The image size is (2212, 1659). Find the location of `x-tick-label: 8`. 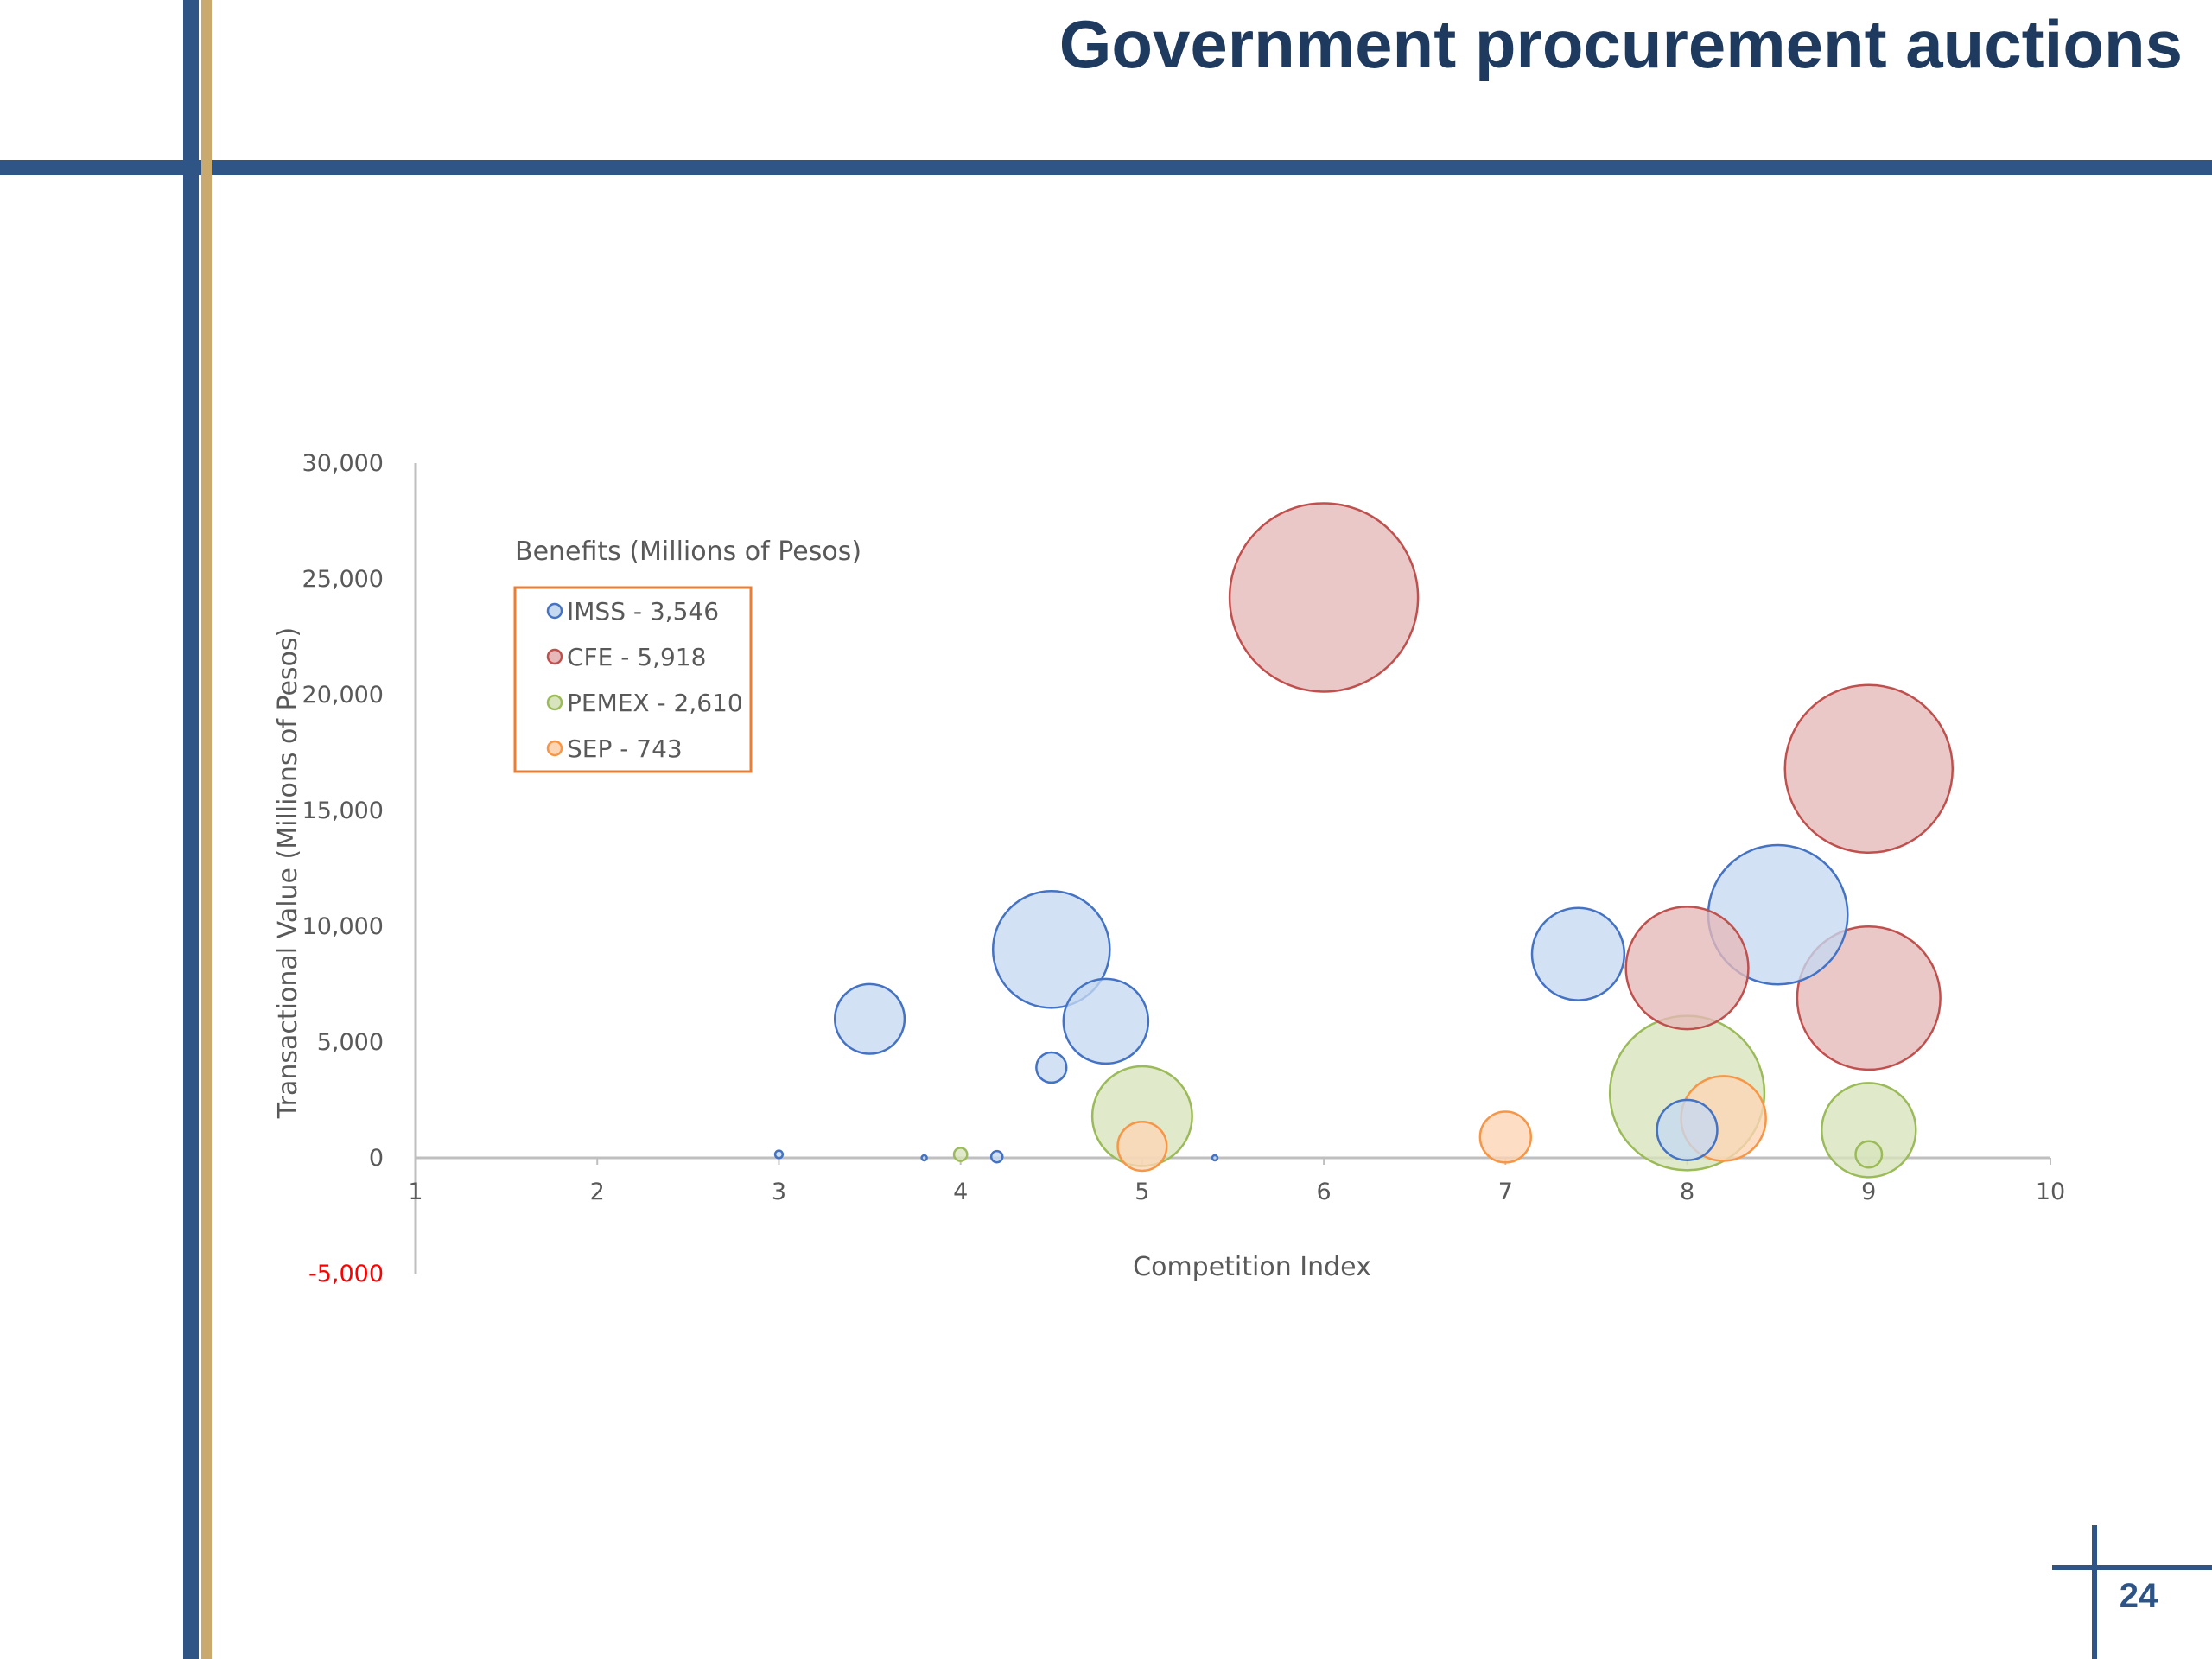

x-tick-label: 8 is located at coordinates (1687, 1192).